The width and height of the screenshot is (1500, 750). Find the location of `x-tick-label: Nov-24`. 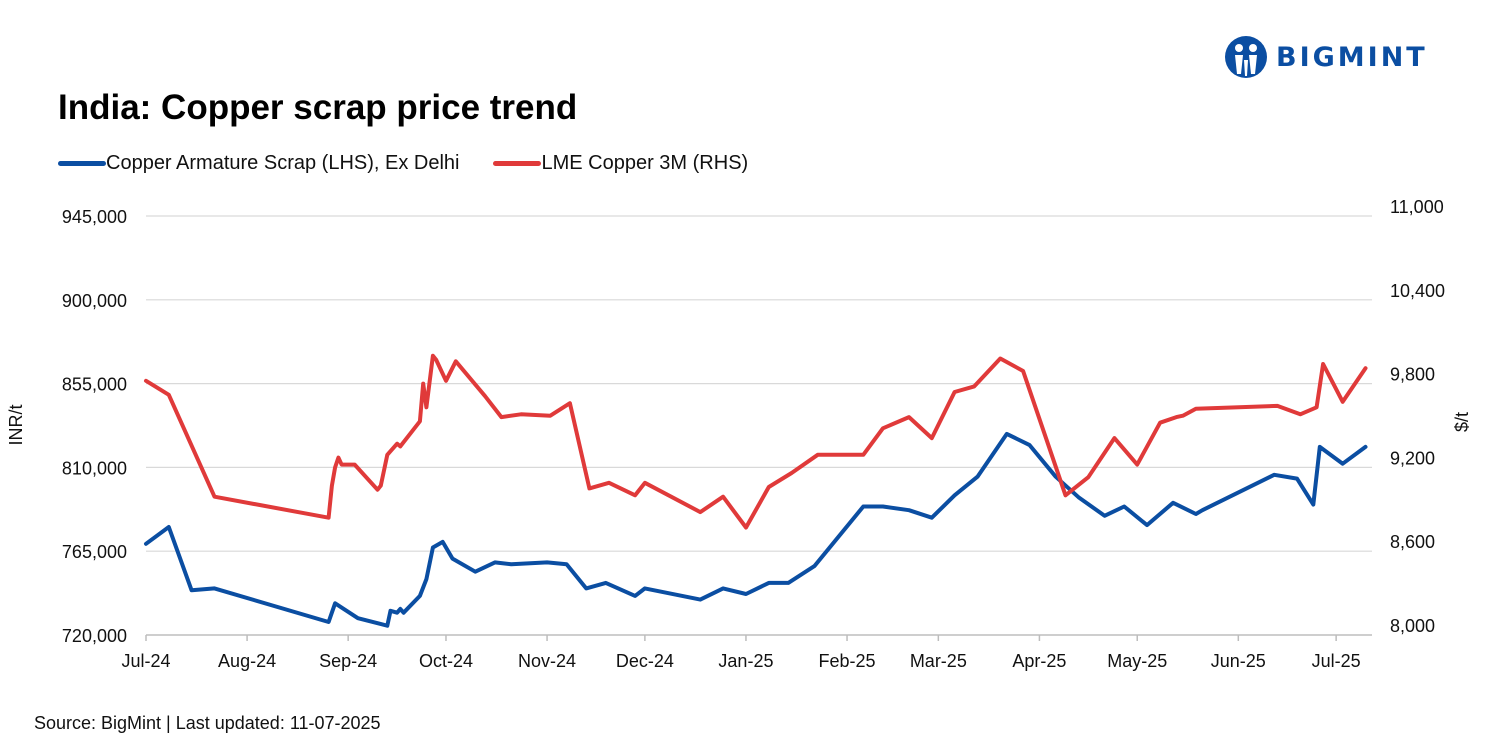

x-tick-label: Nov-24 is located at coordinates (547, 661).